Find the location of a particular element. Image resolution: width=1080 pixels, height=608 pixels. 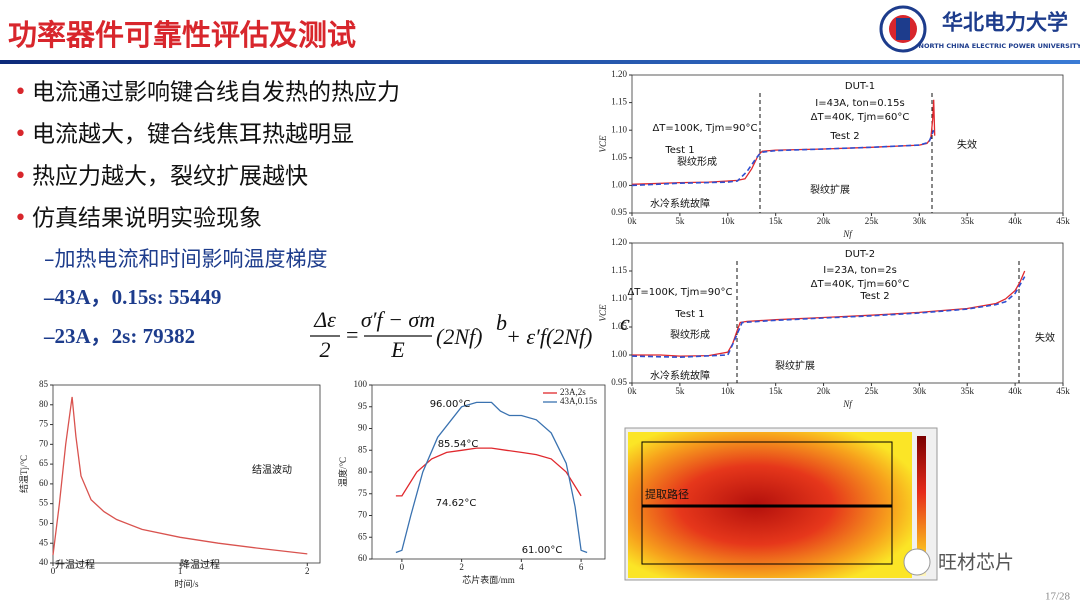

y-tick-label: 85 is located at coordinates (363, 449).